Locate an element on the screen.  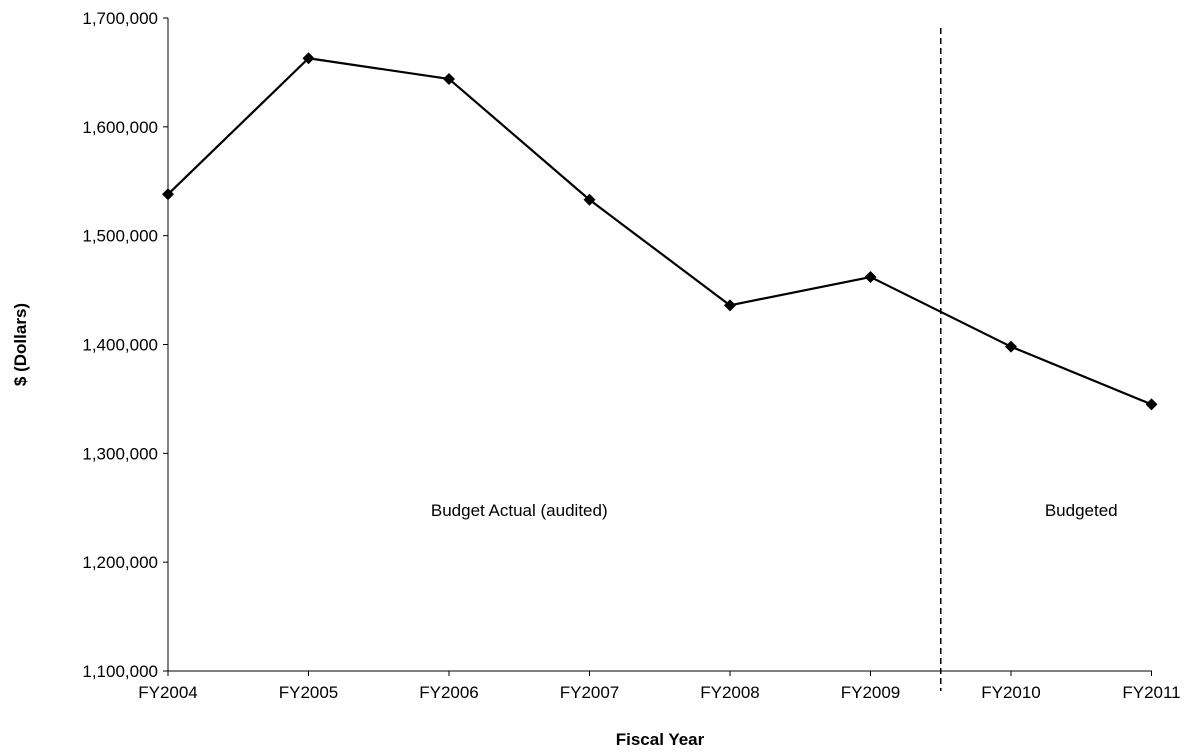
x-tick-label: FY2011 is located at coordinates (1151, 692).